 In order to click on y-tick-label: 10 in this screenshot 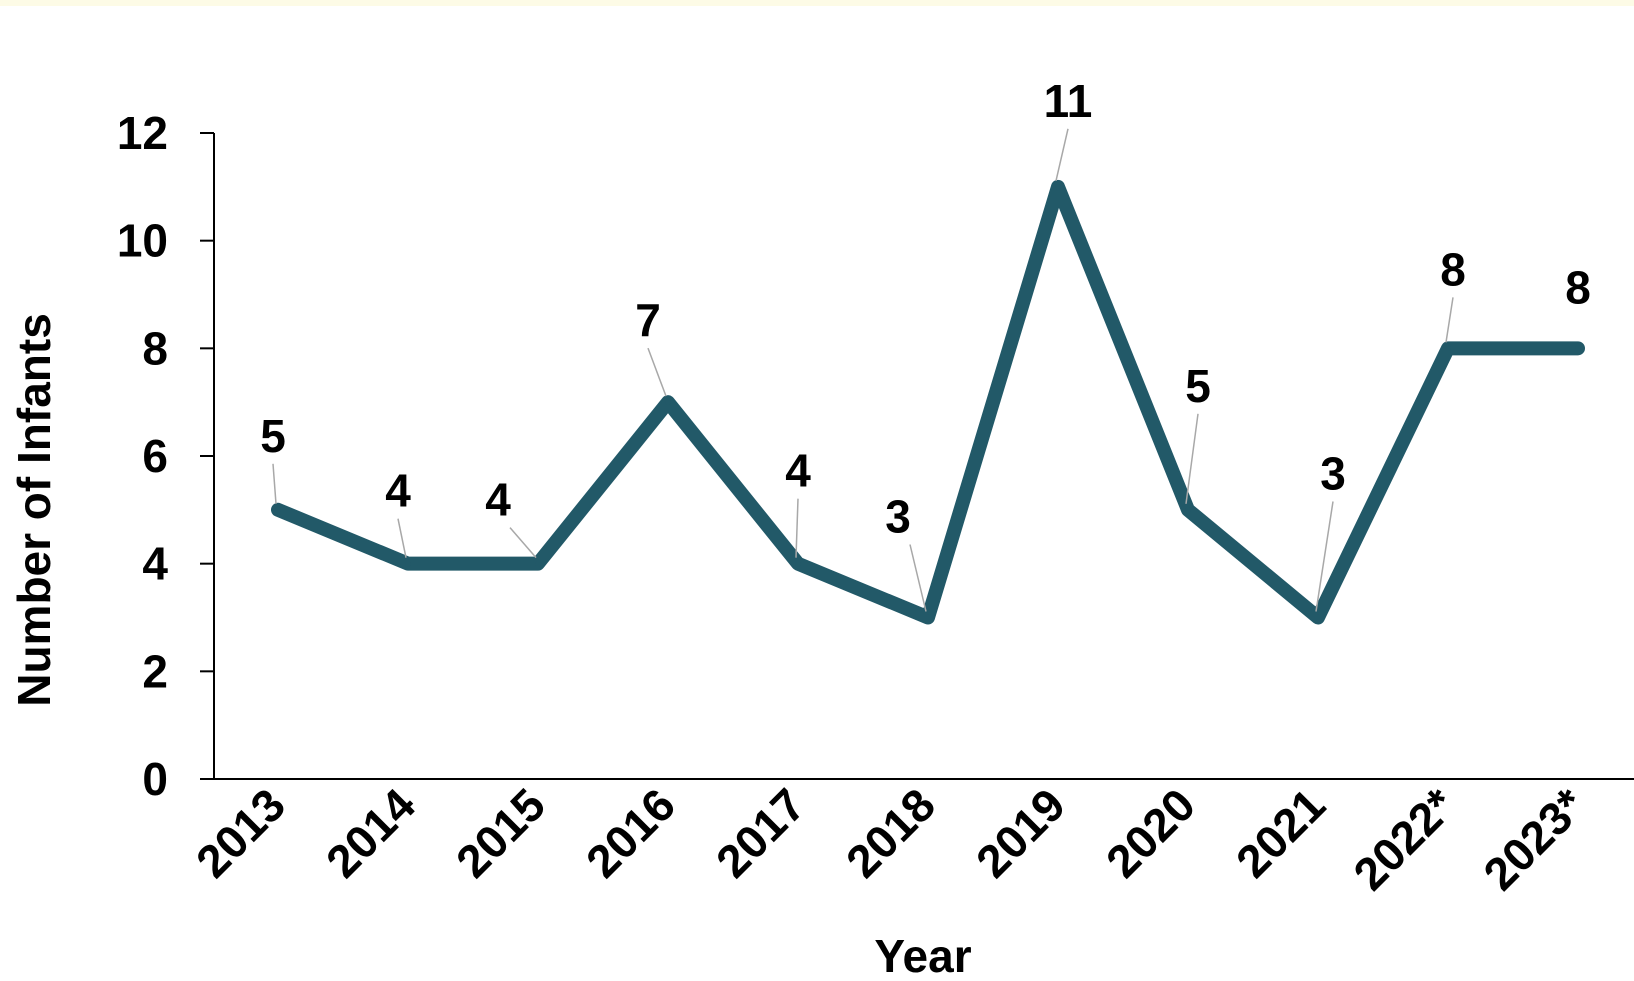, I will do `click(142, 241)`.